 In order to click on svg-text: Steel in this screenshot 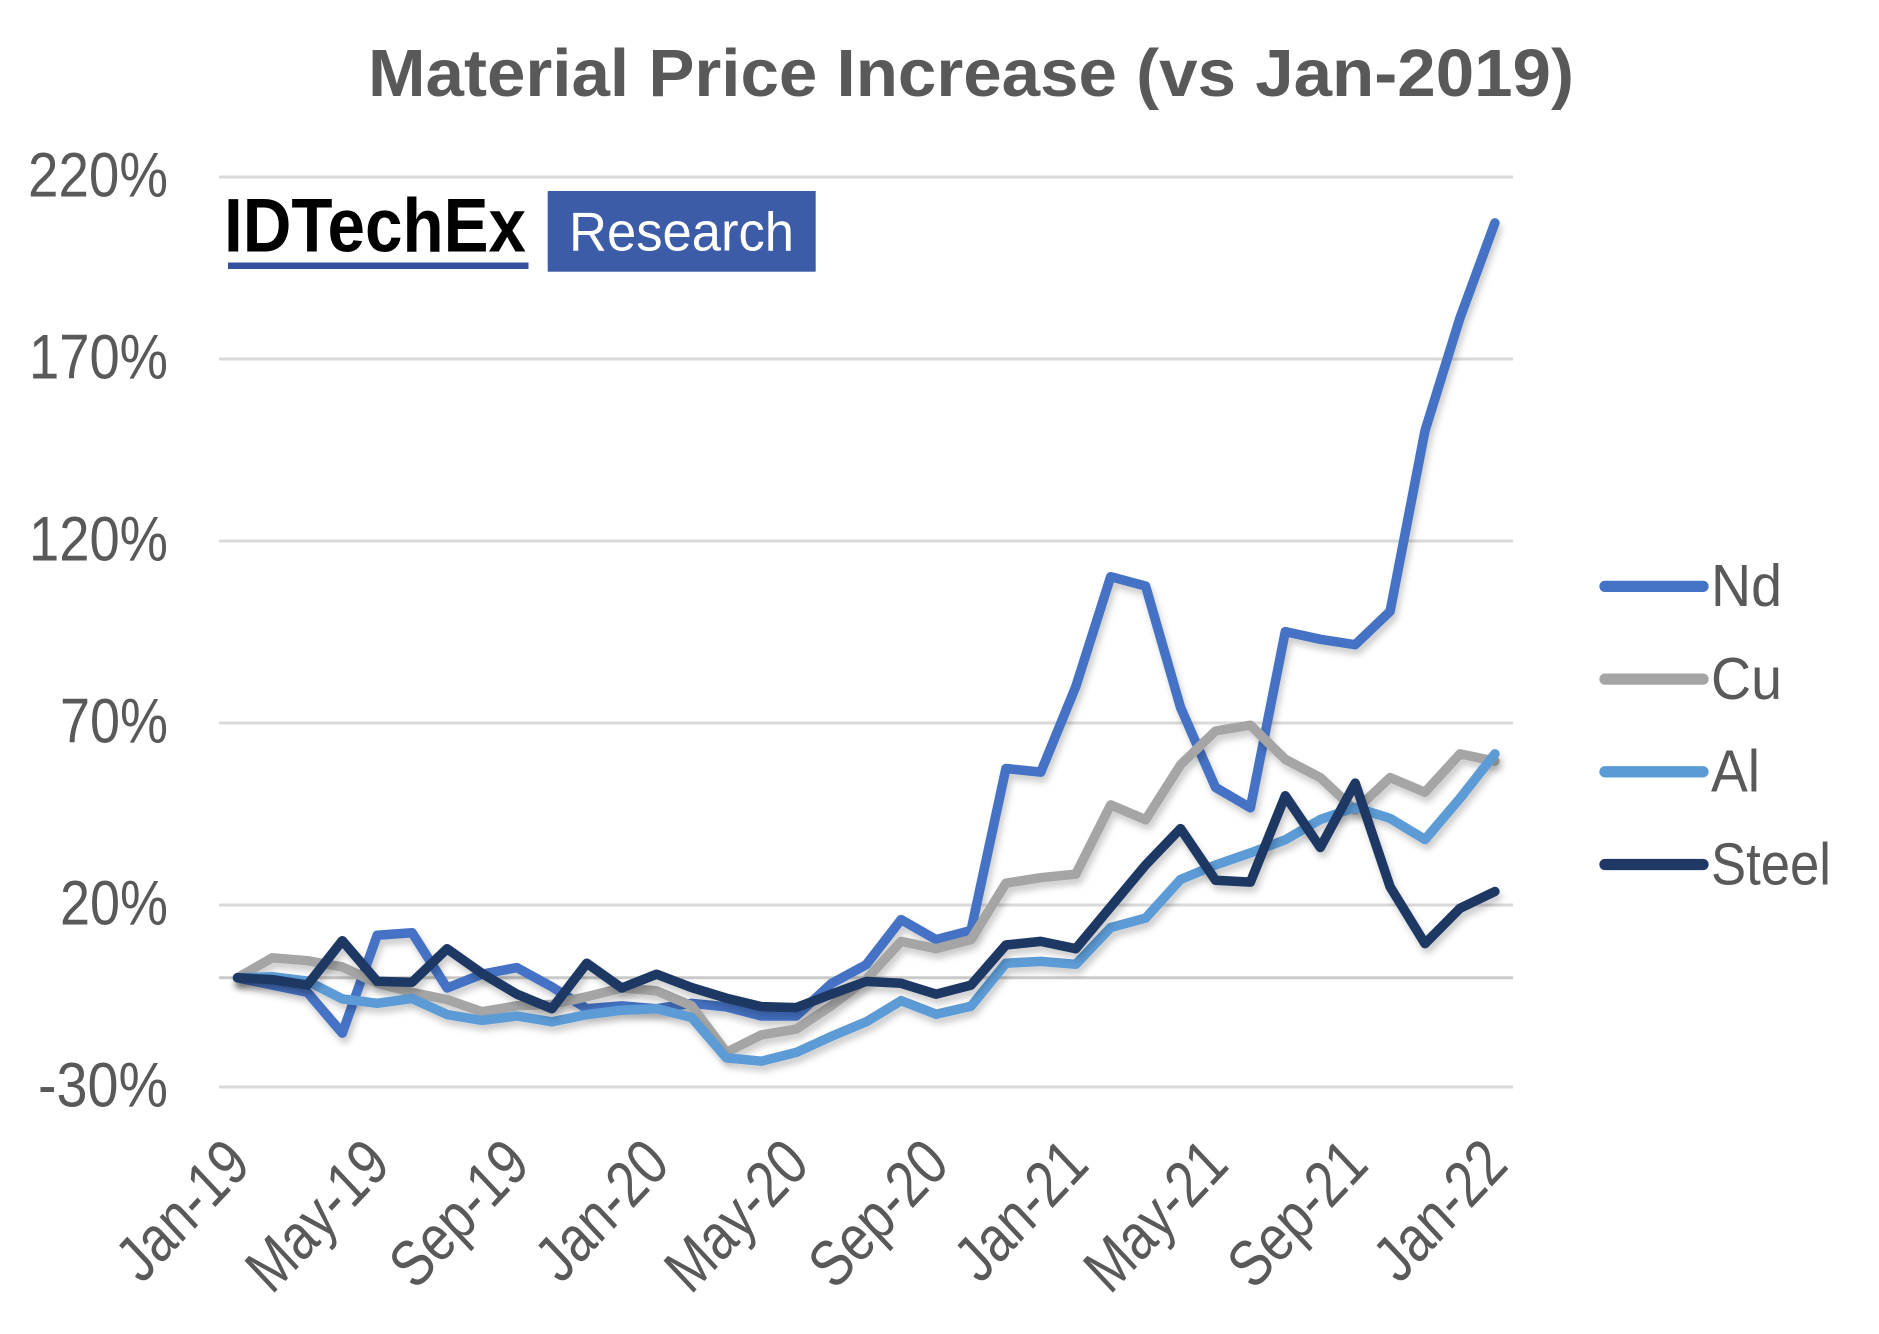, I will do `click(1771, 864)`.